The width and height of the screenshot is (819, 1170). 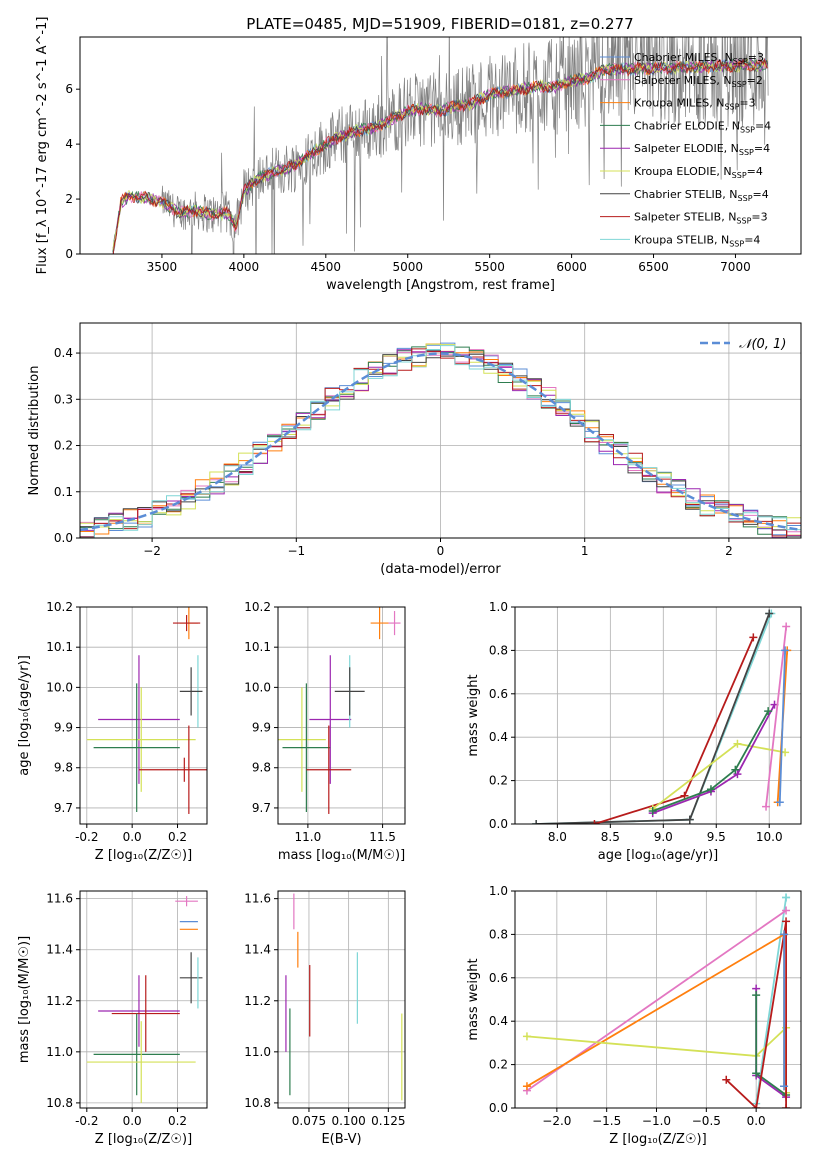 What do you see at coordinates (257, 687) in the screenshot?
I see `age-vs-mass-ytick-label: 10.0` at bounding box center [257, 687].